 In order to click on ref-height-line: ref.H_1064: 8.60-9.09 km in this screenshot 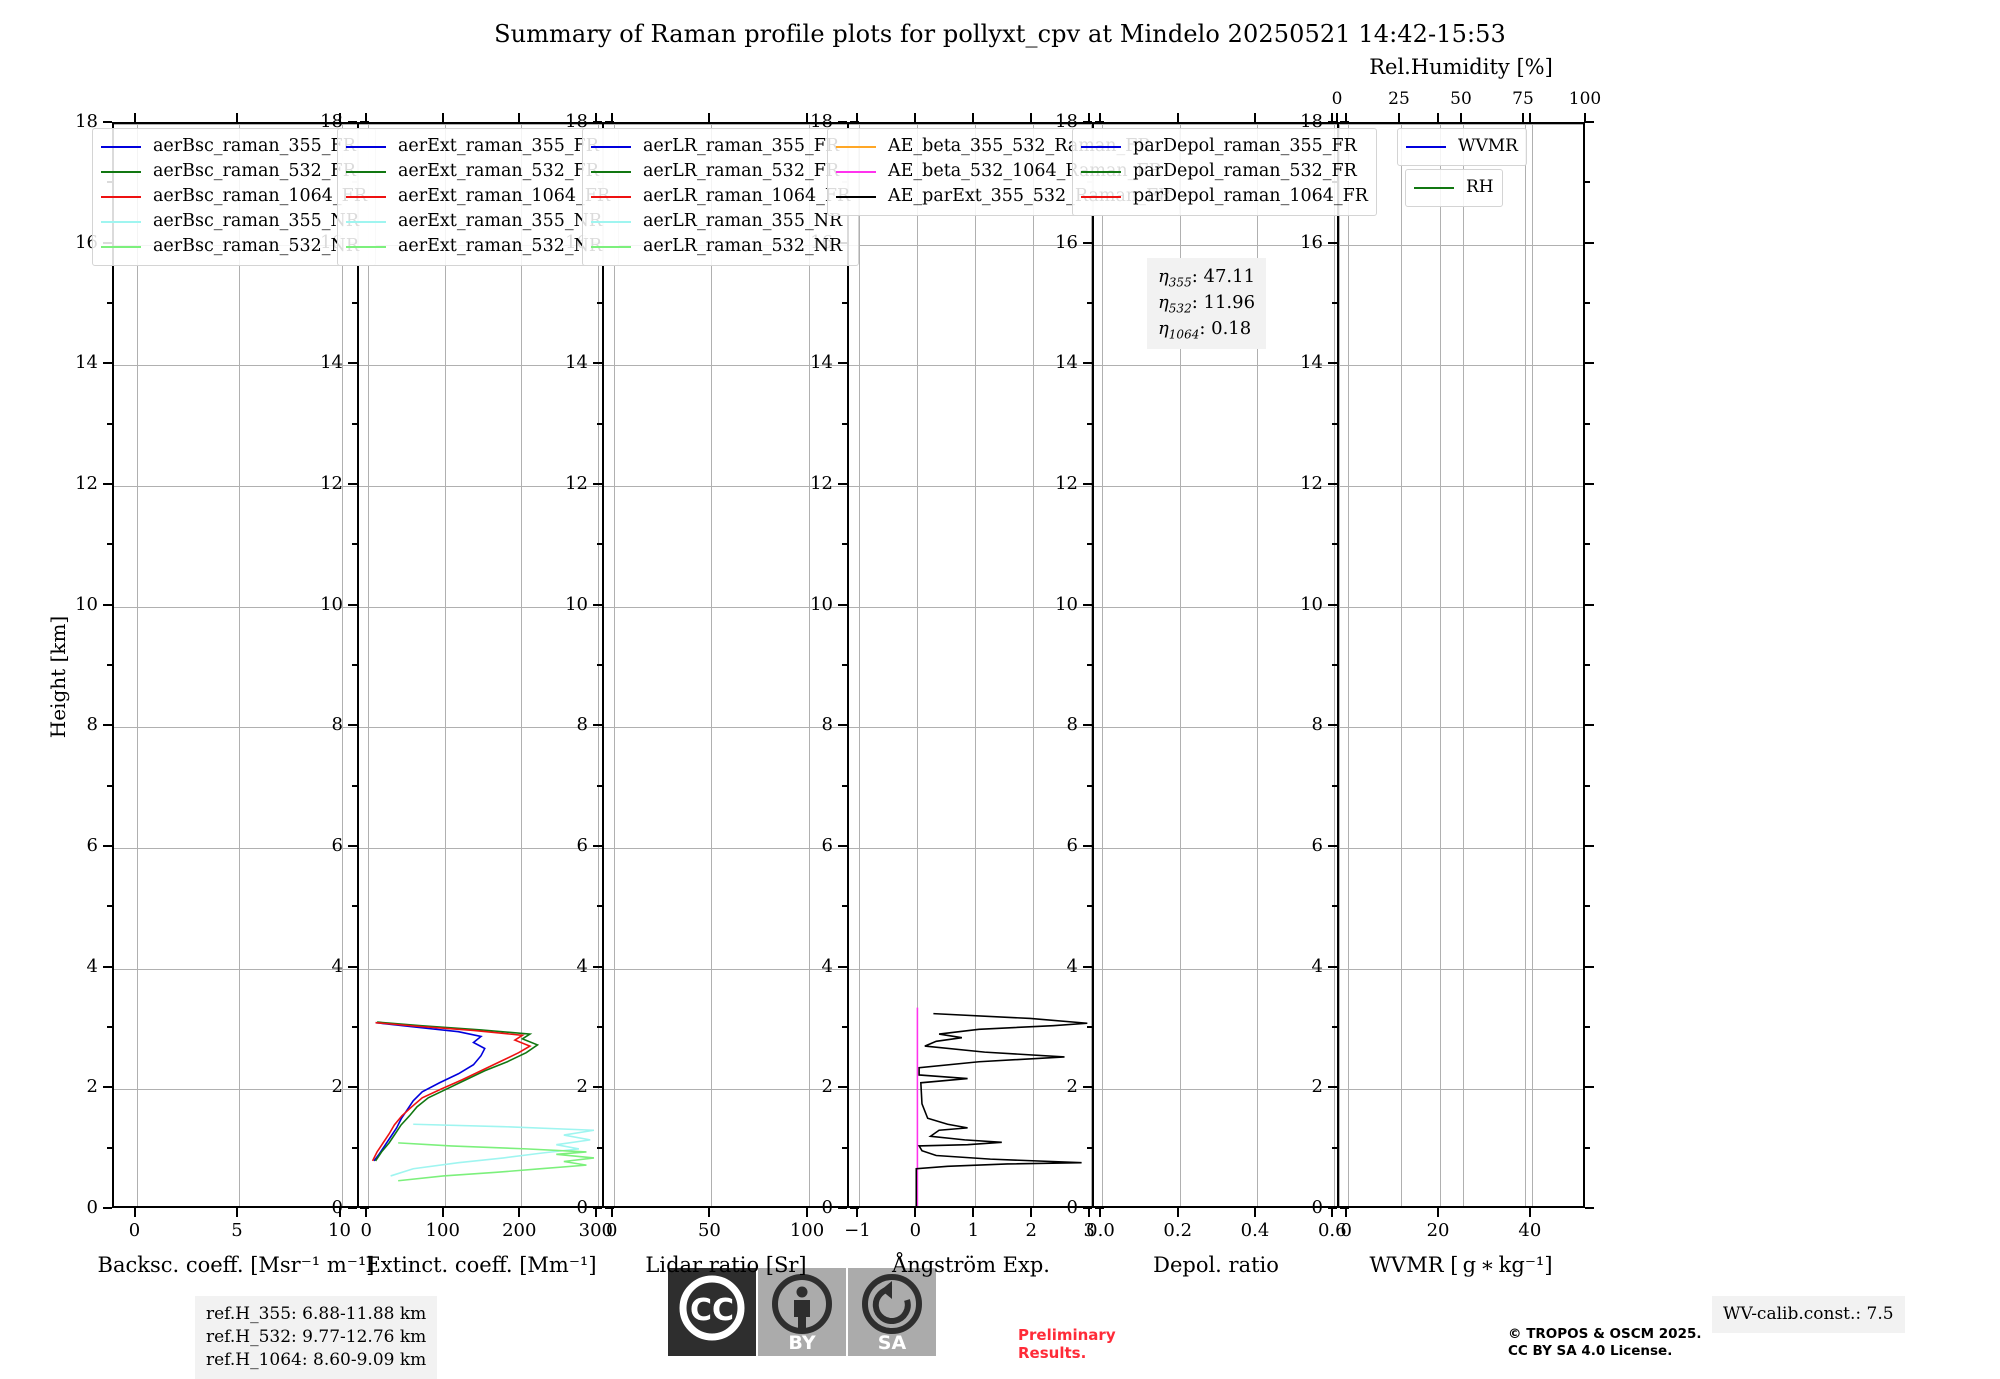, I will do `click(316, 1359)`.